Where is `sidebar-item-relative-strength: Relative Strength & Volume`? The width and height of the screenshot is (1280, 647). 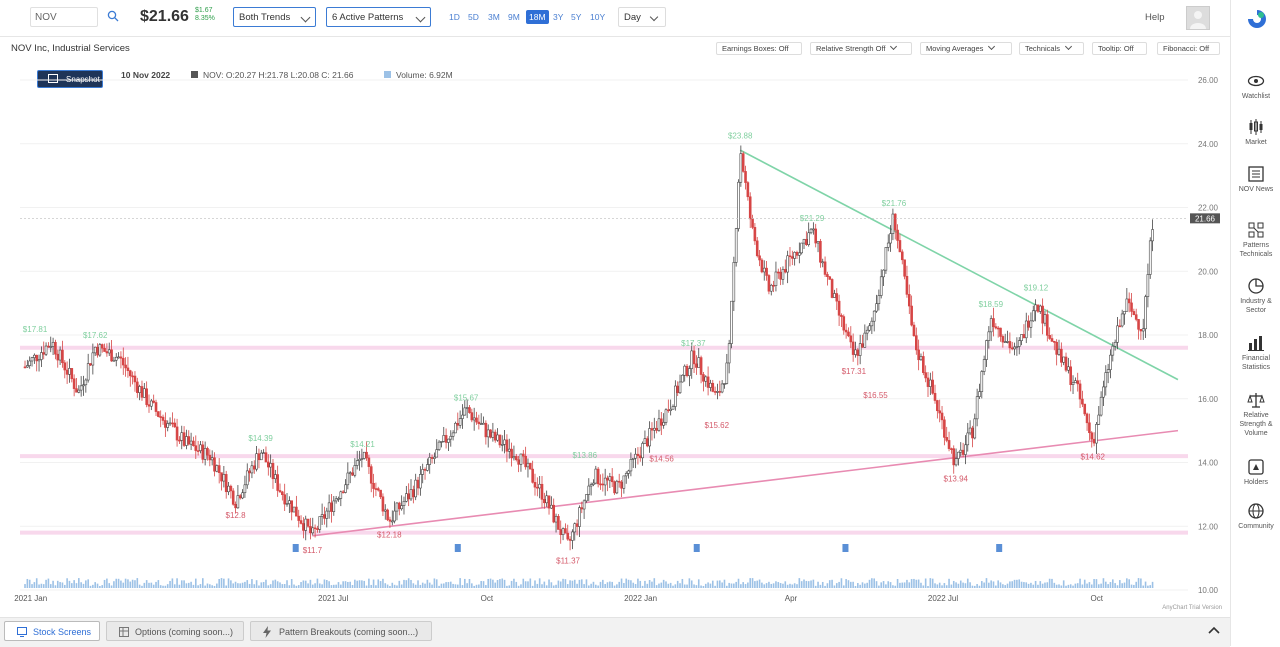 sidebar-item-relative-strength: Relative Strength & Volume is located at coordinates (1255, 414).